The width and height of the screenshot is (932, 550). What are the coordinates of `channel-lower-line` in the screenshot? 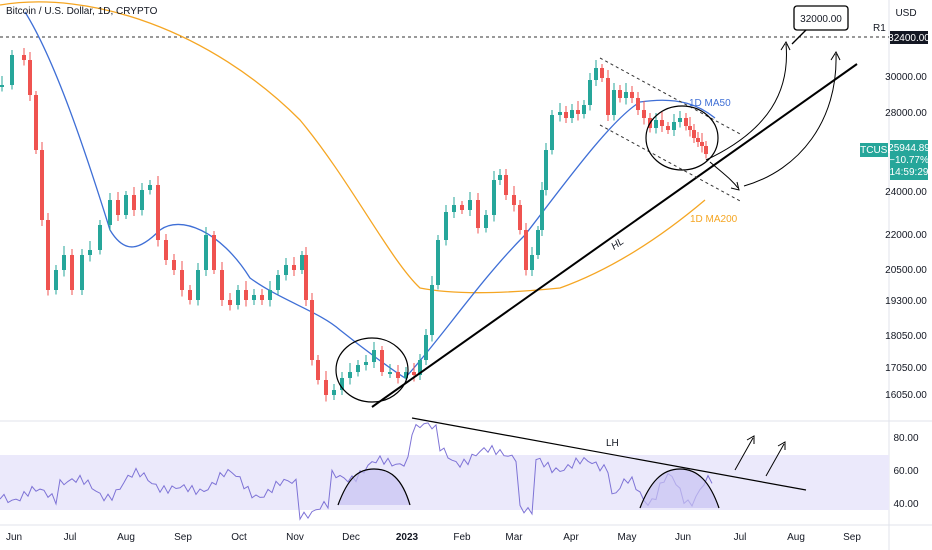 It's located at (671, 163).